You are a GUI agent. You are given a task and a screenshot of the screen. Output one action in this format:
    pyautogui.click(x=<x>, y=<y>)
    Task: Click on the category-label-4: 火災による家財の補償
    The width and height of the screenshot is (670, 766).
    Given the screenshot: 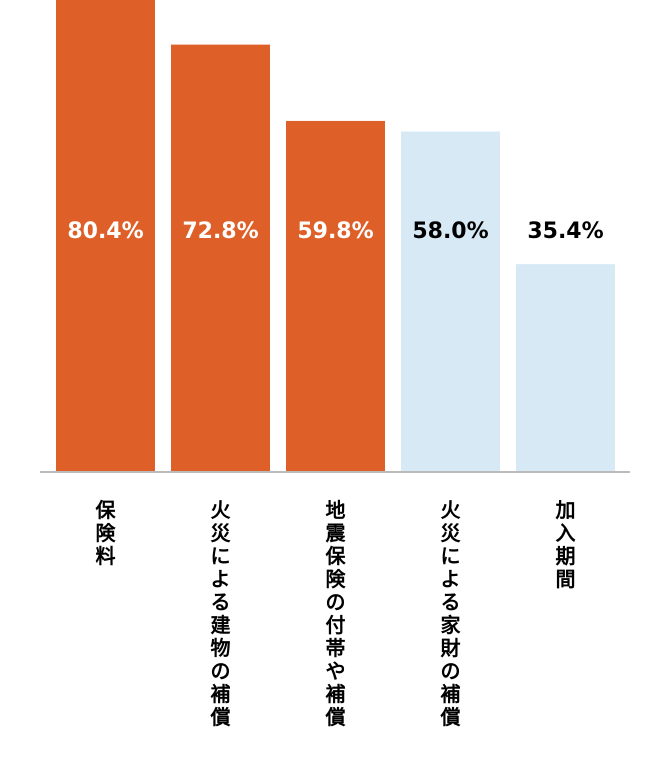 What is the action you would take?
    pyautogui.click(x=451, y=613)
    